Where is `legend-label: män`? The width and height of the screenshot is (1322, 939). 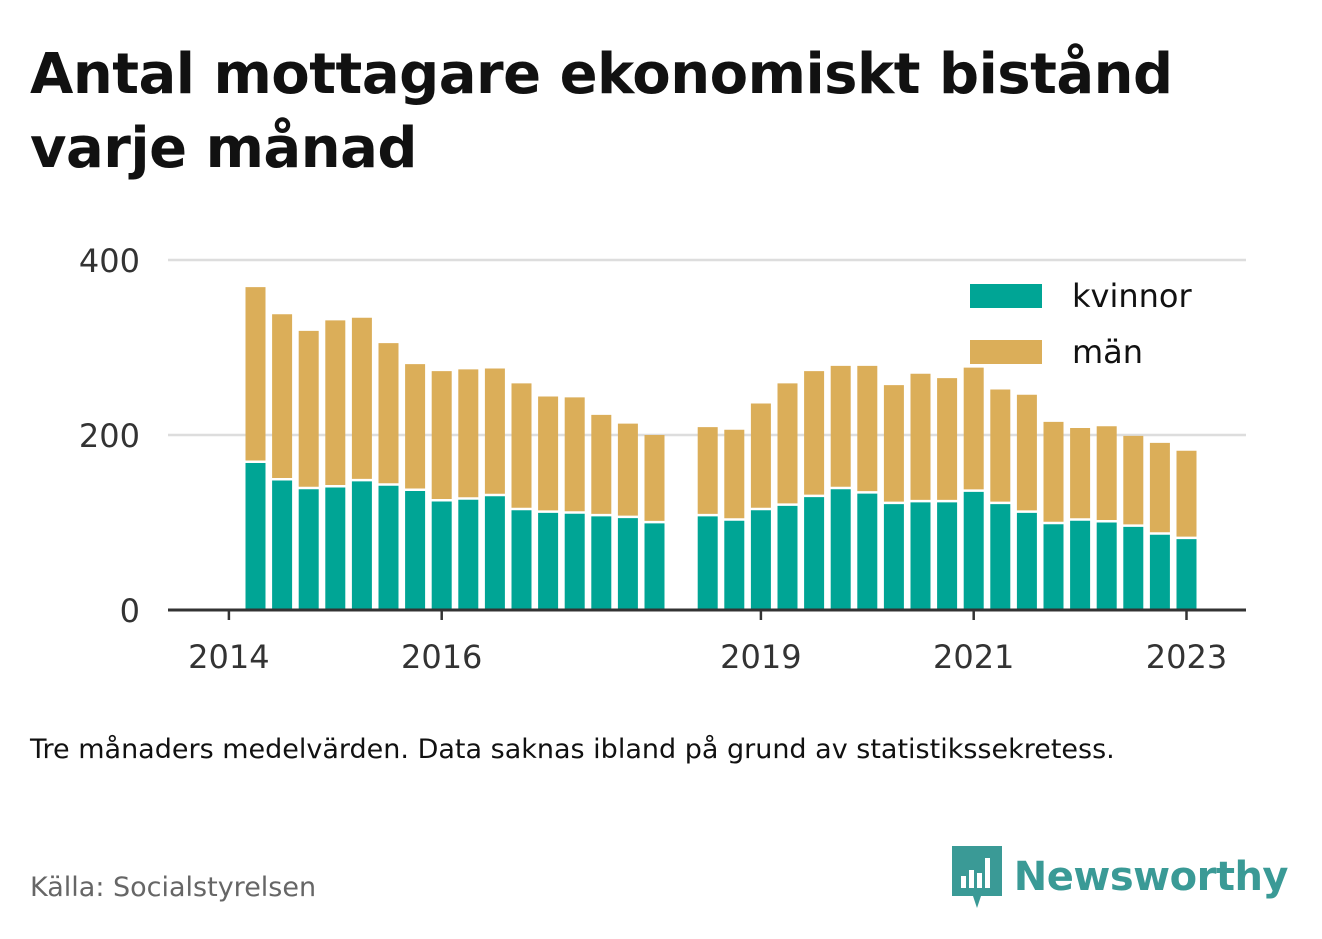 legend-label: män is located at coordinates (1107, 352).